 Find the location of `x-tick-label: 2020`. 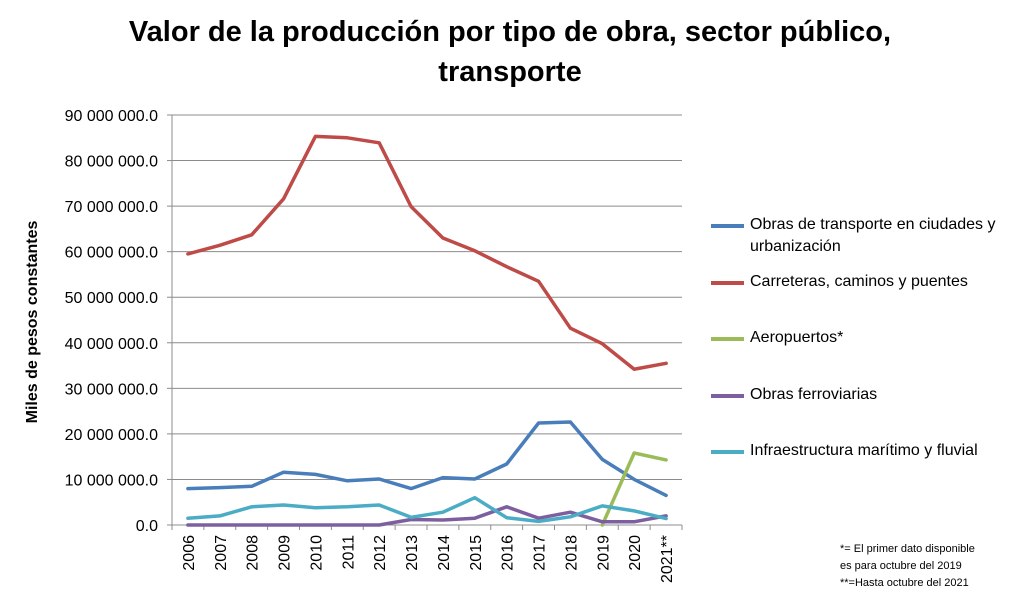

x-tick-label: 2020 is located at coordinates (635, 553).